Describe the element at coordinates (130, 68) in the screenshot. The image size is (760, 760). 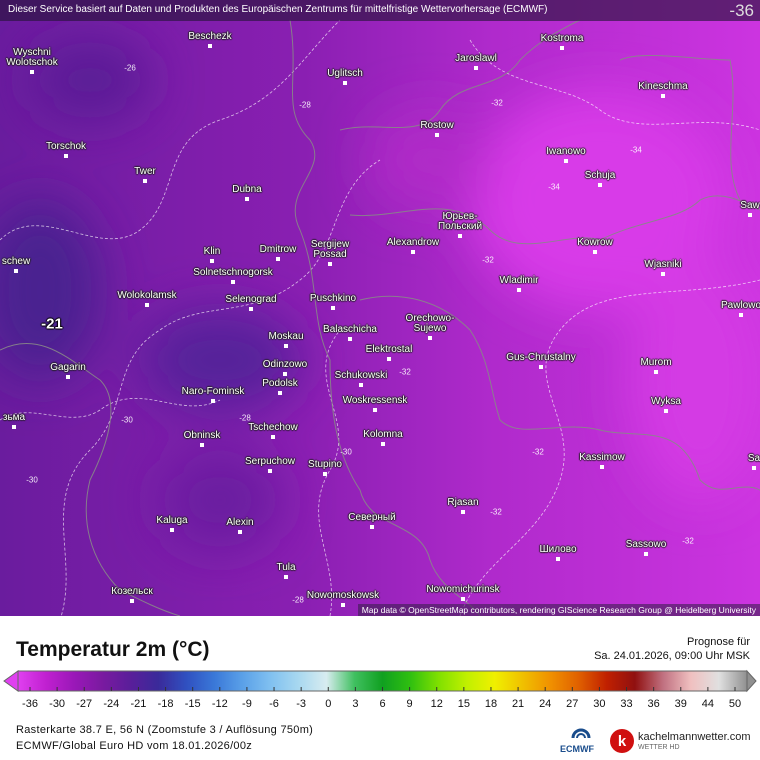
I see `isotherm-label: -26` at that location.